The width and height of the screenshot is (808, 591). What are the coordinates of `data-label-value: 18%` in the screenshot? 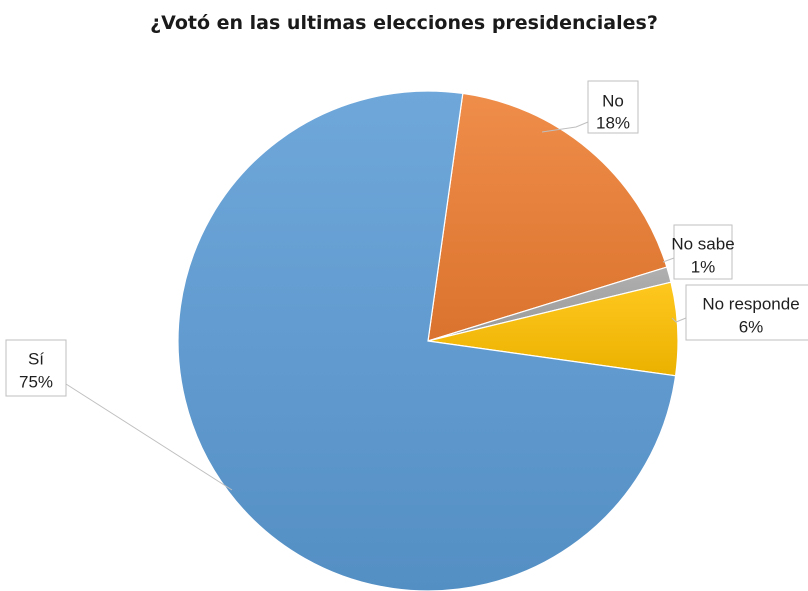 It's located at (613, 122).